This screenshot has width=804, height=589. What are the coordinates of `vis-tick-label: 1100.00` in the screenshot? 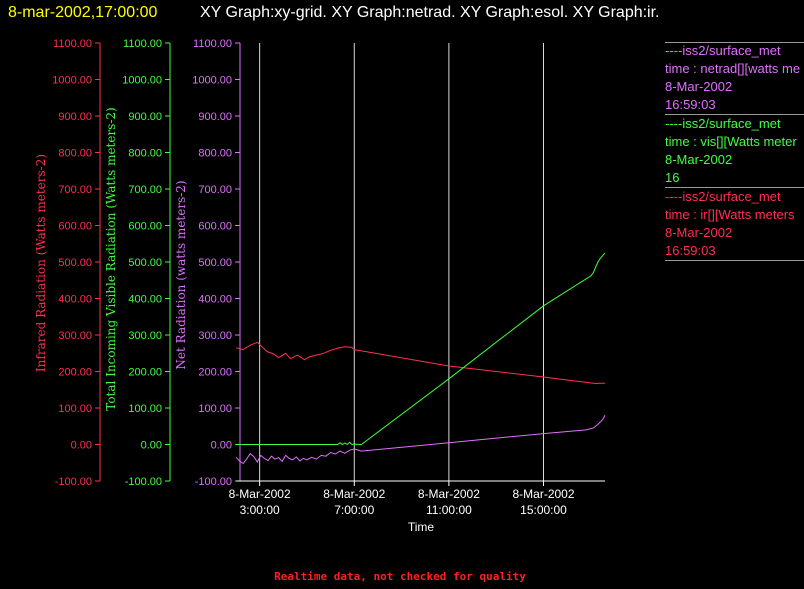 It's located at (142, 44).